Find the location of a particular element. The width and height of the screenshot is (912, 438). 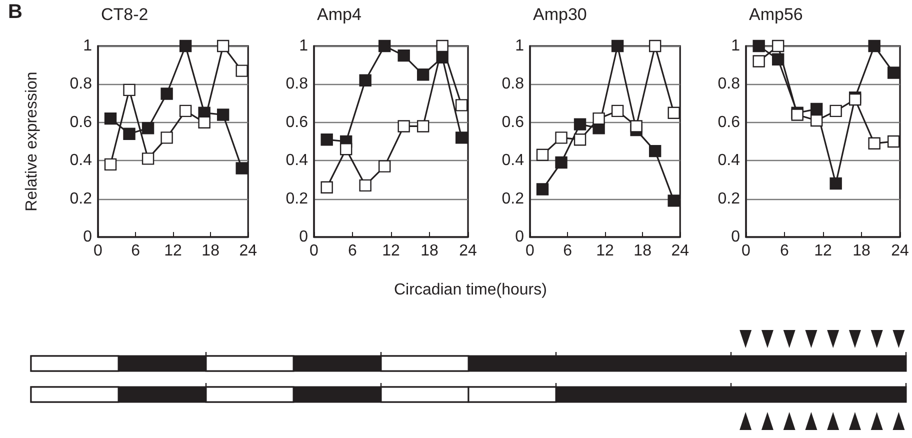

chart-title: Amp30 is located at coordinates (560, 14).